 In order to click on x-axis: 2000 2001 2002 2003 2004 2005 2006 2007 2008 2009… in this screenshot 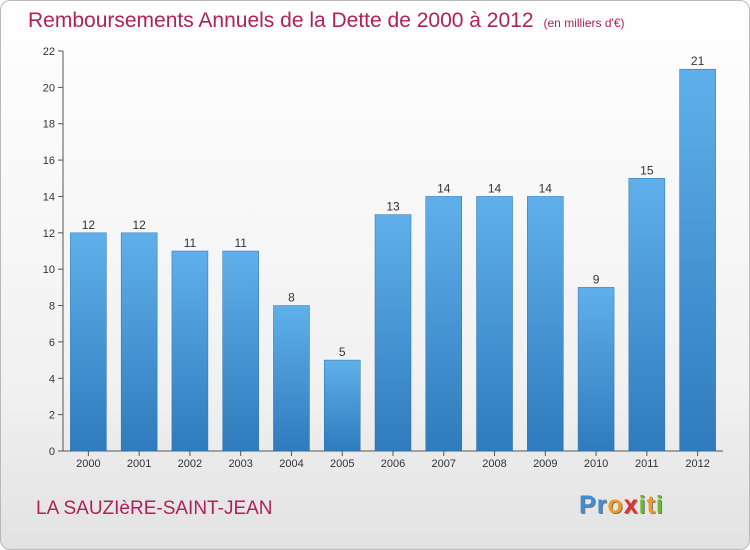, I will do `click(393, 460)`.